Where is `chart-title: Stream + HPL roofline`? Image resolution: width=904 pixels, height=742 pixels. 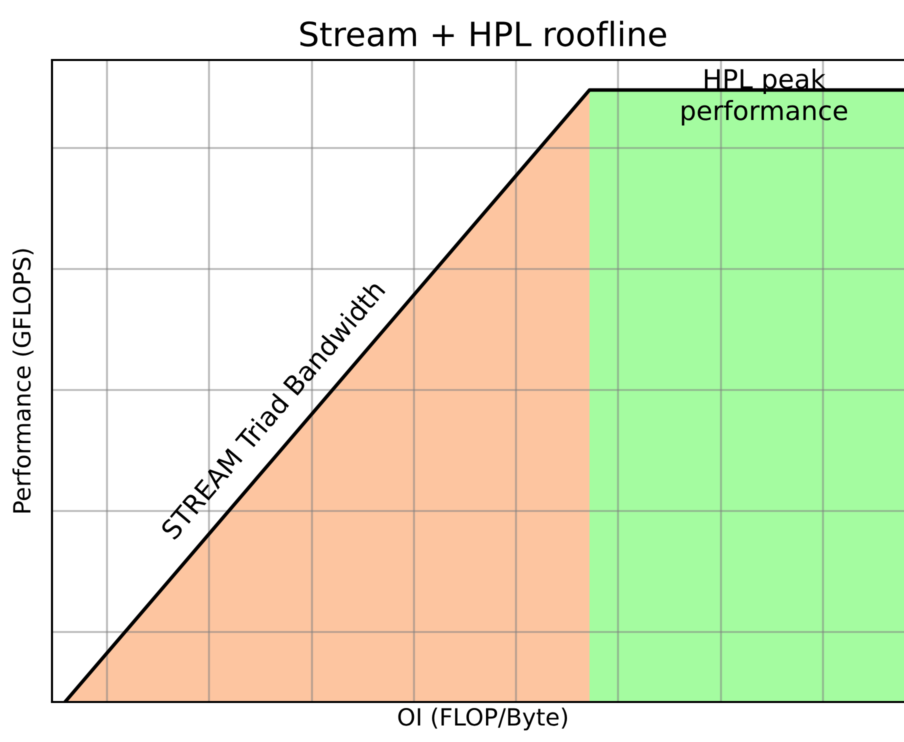
chart-title: Stream + HPL roofline is located at coordinates (483, 33).